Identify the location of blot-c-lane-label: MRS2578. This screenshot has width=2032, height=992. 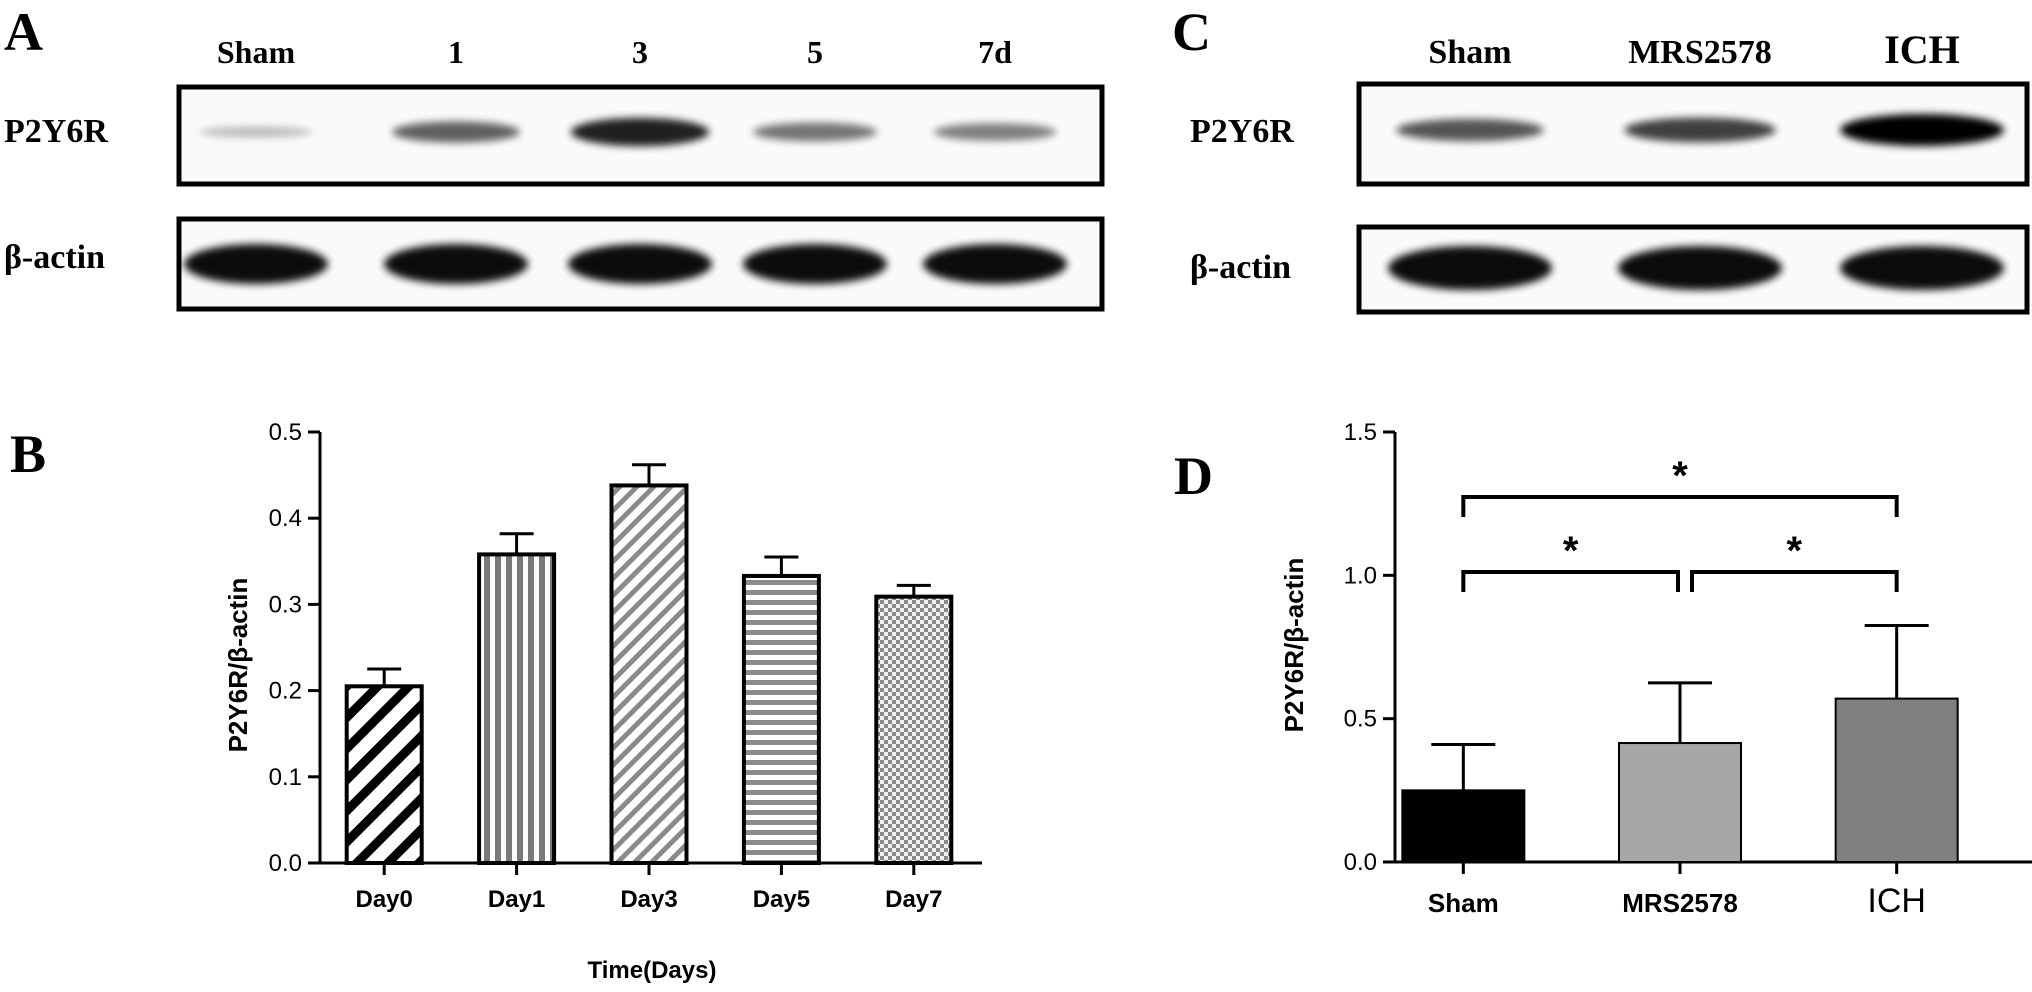
(1700, 52).